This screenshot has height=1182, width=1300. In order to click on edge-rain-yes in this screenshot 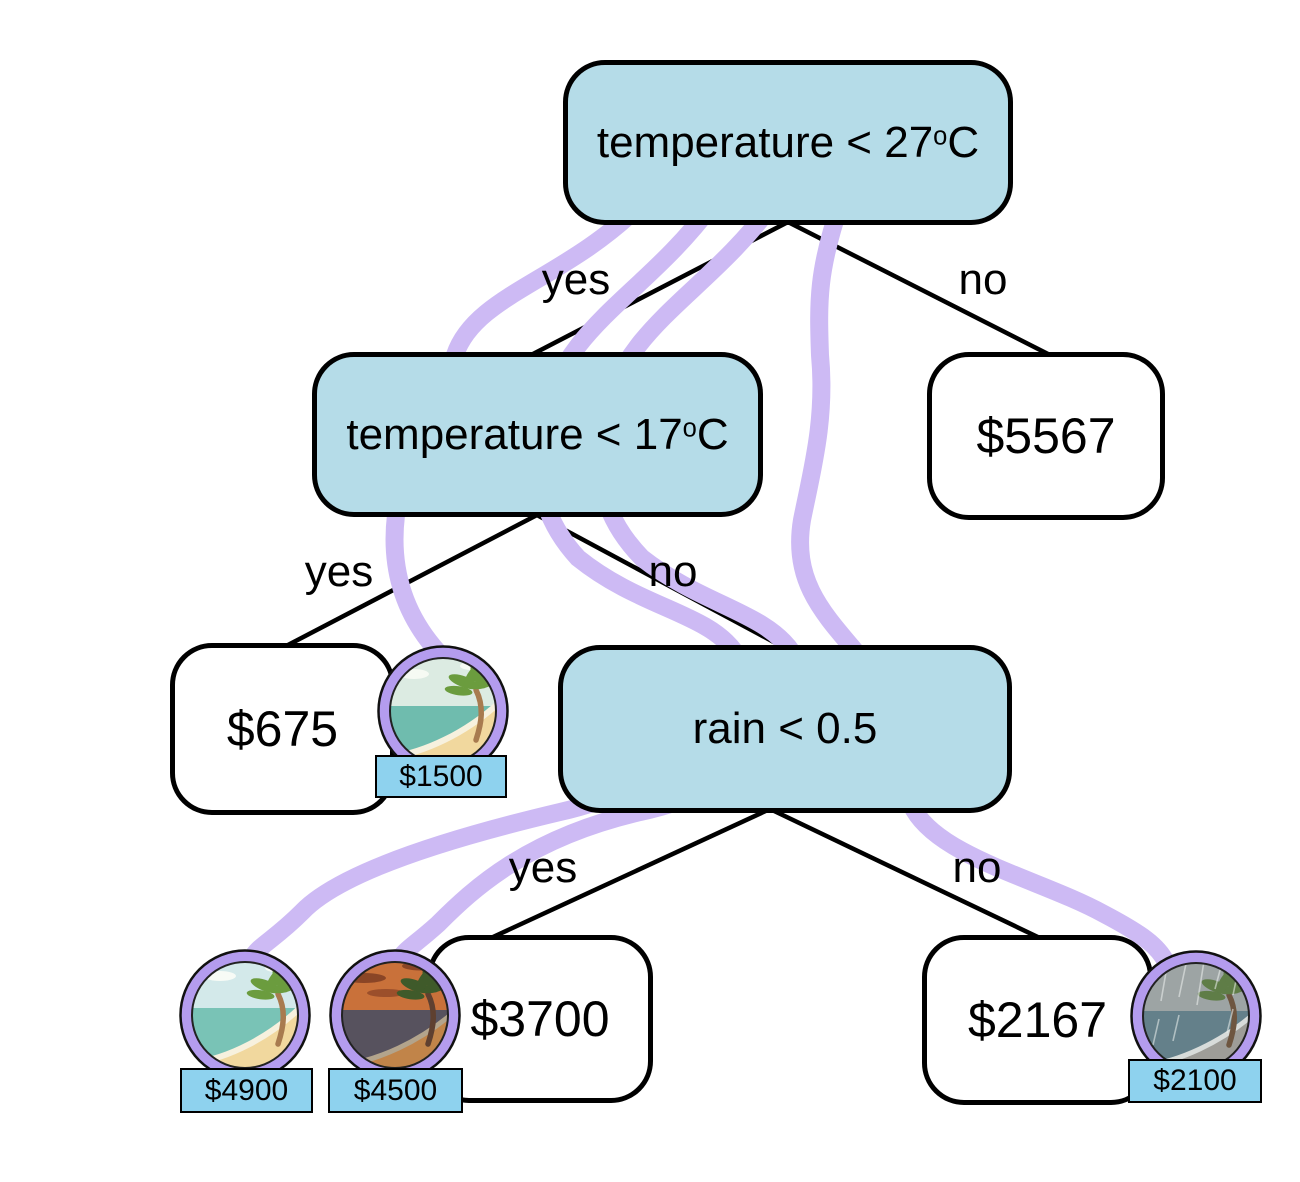, I will do `click(631, 873)`.